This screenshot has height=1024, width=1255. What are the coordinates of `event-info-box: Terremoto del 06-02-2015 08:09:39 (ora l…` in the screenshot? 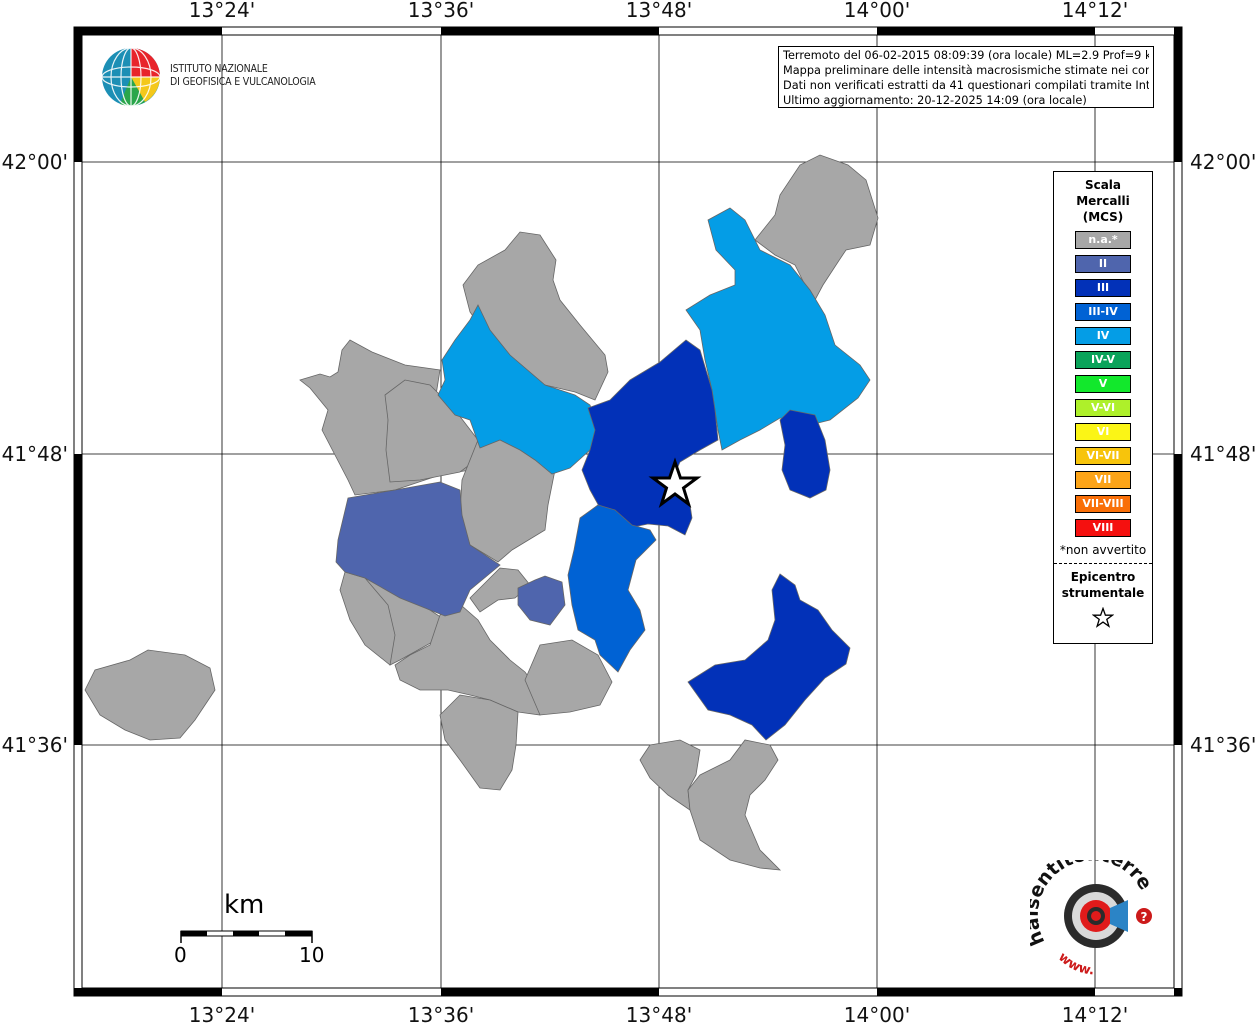 It's located at (966, 77).